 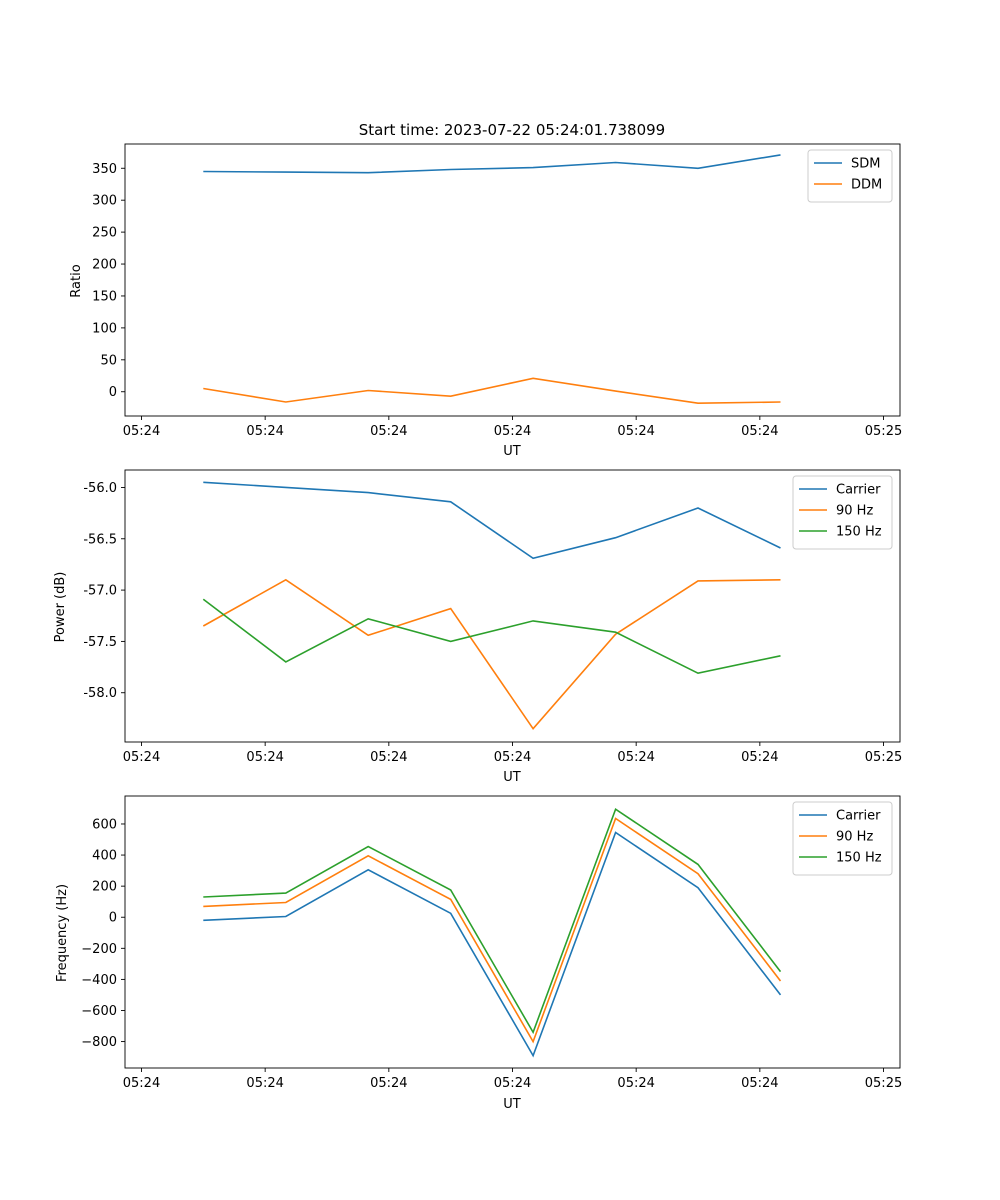 What do you see at coordinates (113, 392) in the screenshot?
I see `ratio-y-tick-label: 0` at bounding box center [113, 392].